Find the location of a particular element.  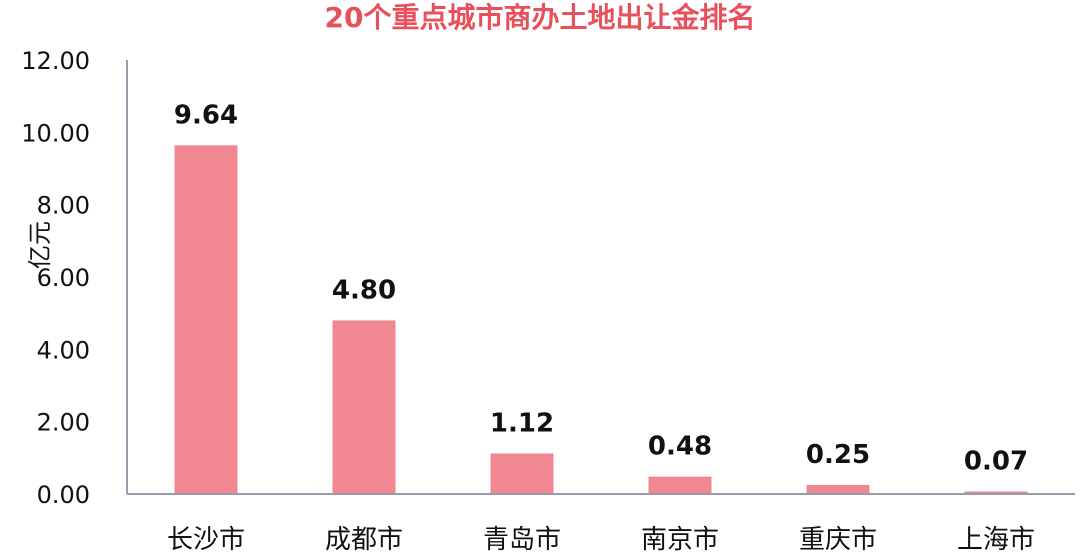

y-tick-label: 8.00 is located at coordinates (63, 206).